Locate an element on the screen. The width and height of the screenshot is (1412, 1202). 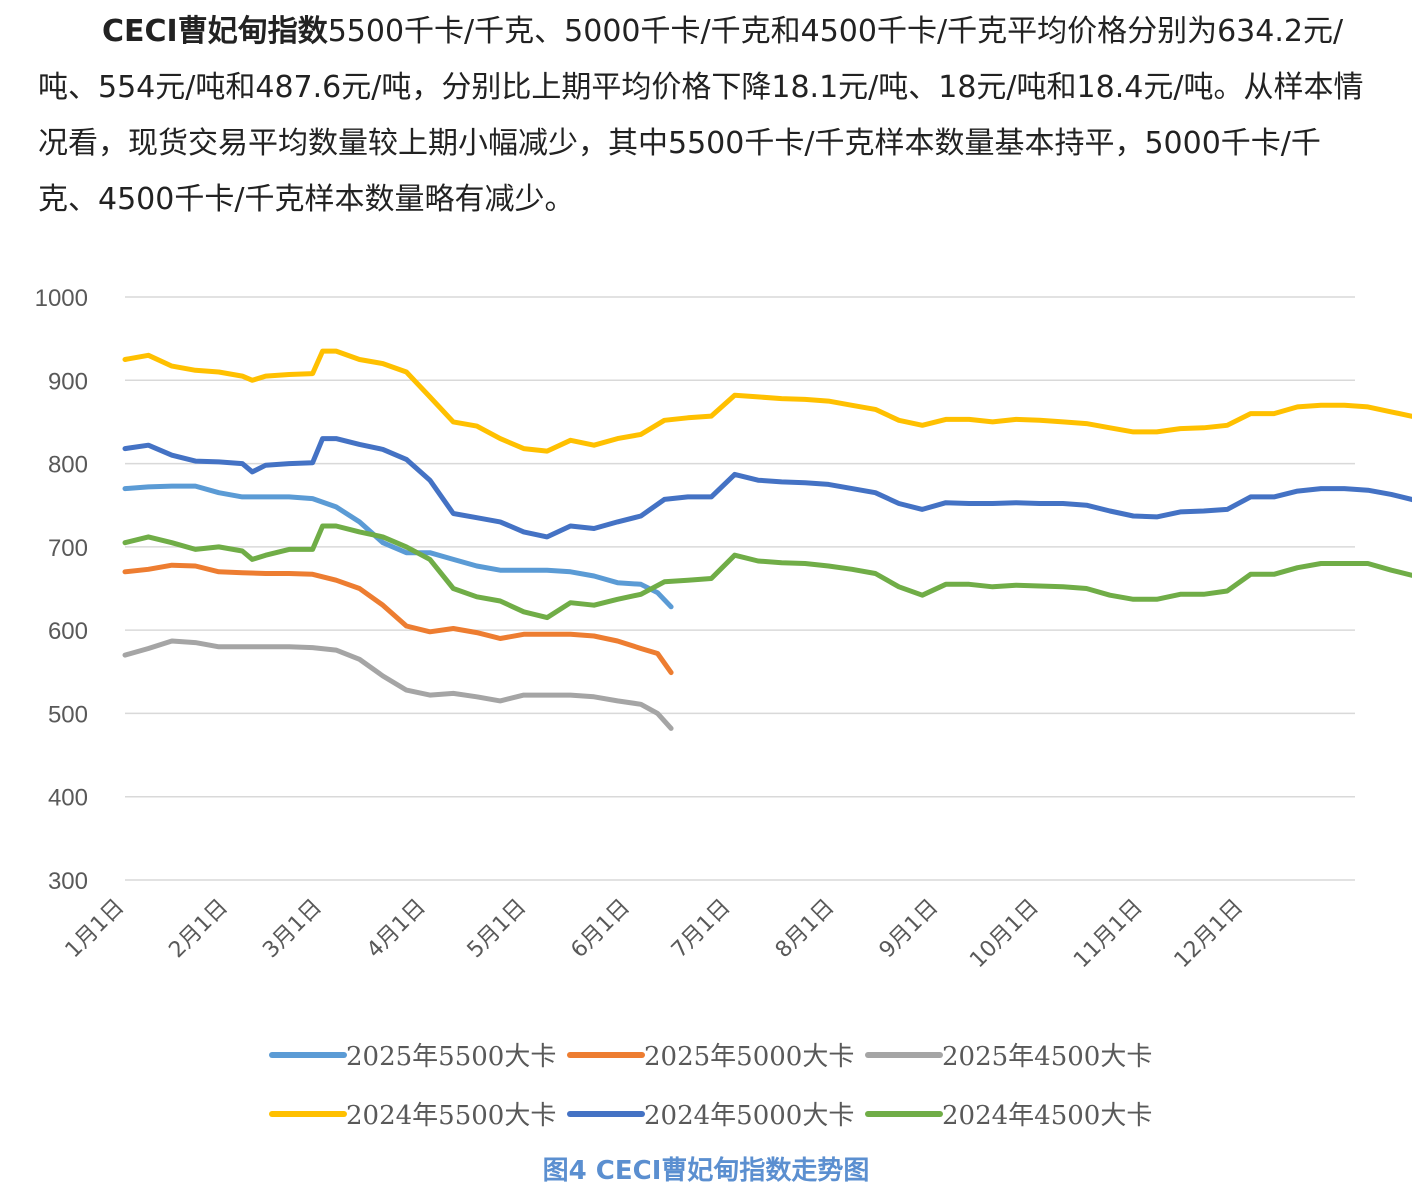
y-tick-label: 700 is located at coordinates (68, 548).